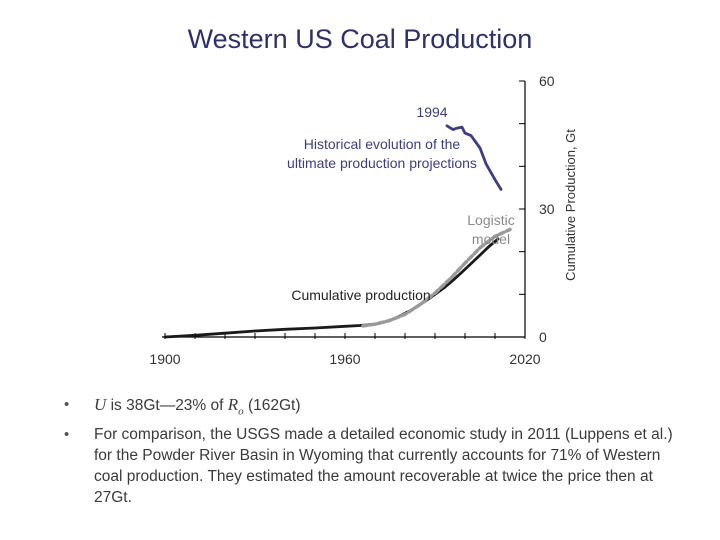 This screenshot has height=540, width=720. Describe the element at coordinates (524, 359) in the screenshot. I see `x-tick-label: 2020` at that location.